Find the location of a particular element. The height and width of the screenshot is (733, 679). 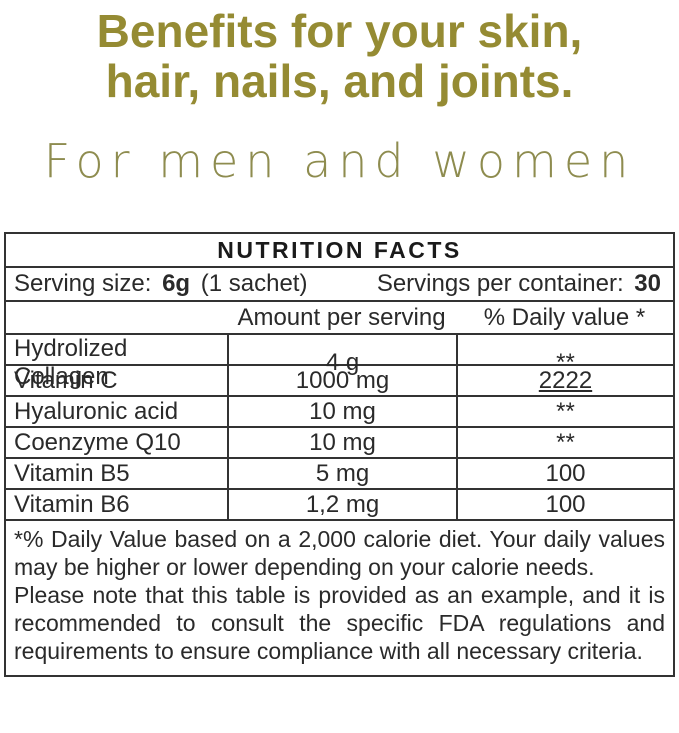

servings-per-container: Servings per container: 30 is located at coordinates (521, 284).